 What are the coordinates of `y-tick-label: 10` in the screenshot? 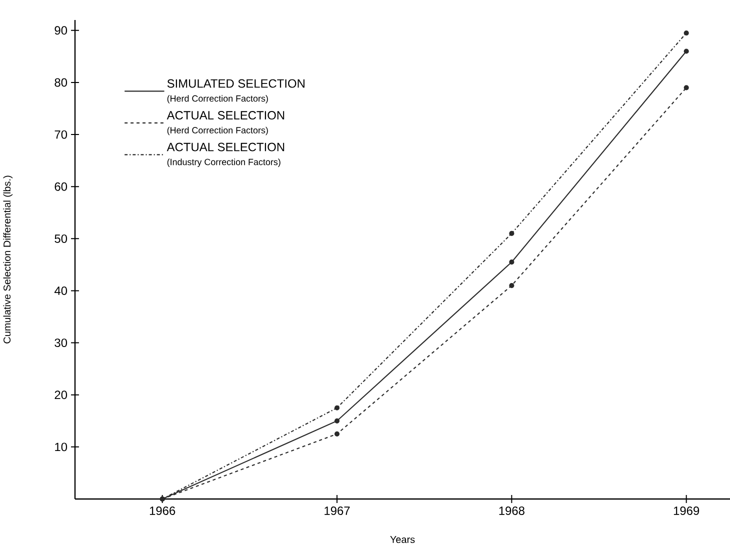 It's located at (61, 447).